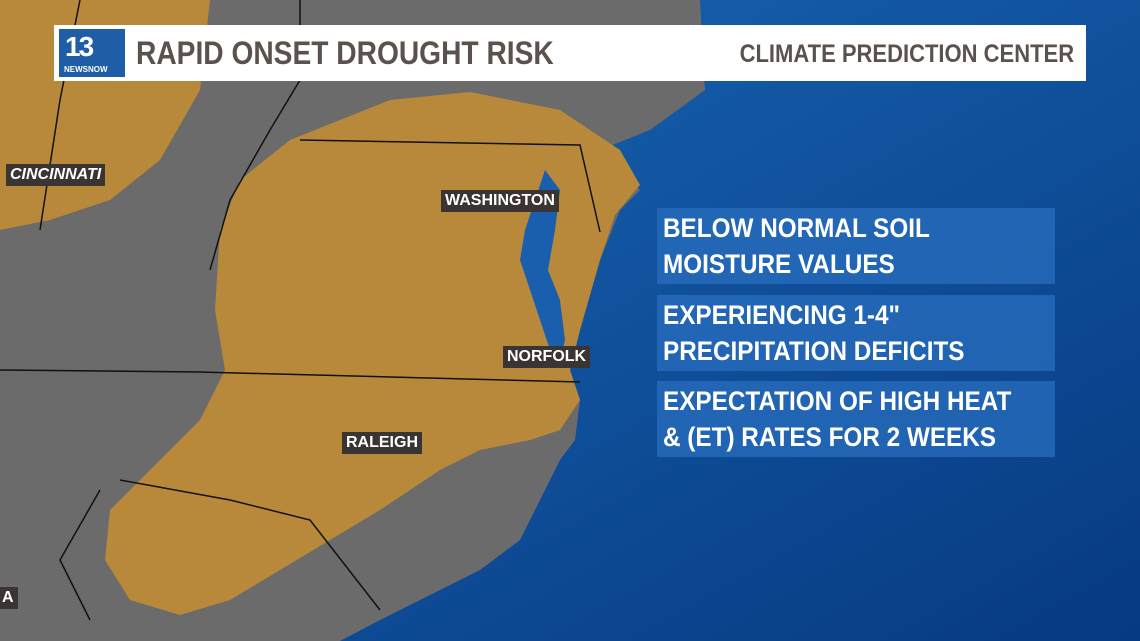 The width and height of the screenshot is (1140, 641). I want to click on info-line: PRECIPITATION DEFICITS, so click(814, 351).